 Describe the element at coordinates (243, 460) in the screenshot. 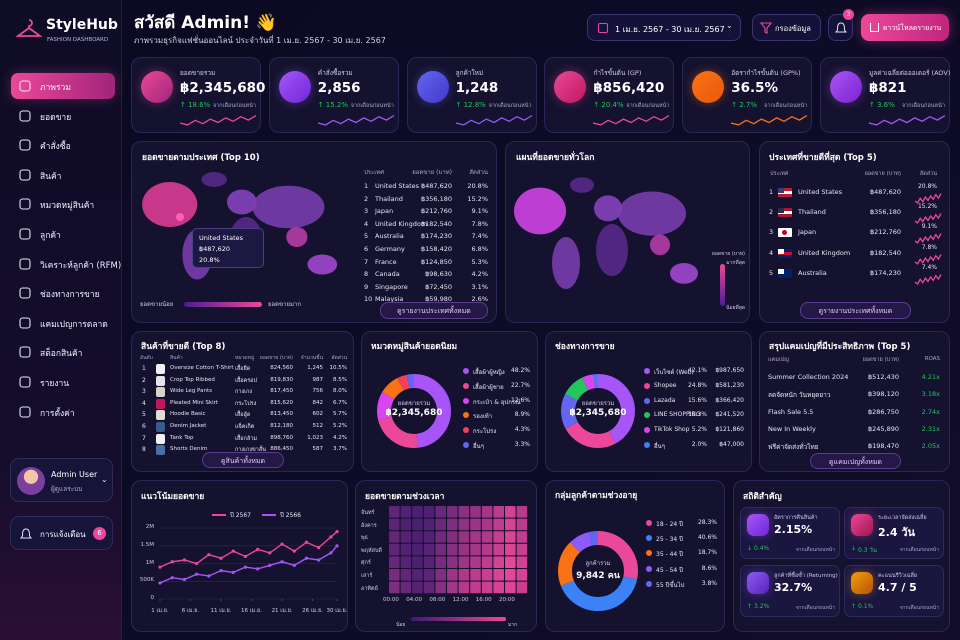

I see `view-products-button: ดูสินค้าทั้งหมด` at that location.